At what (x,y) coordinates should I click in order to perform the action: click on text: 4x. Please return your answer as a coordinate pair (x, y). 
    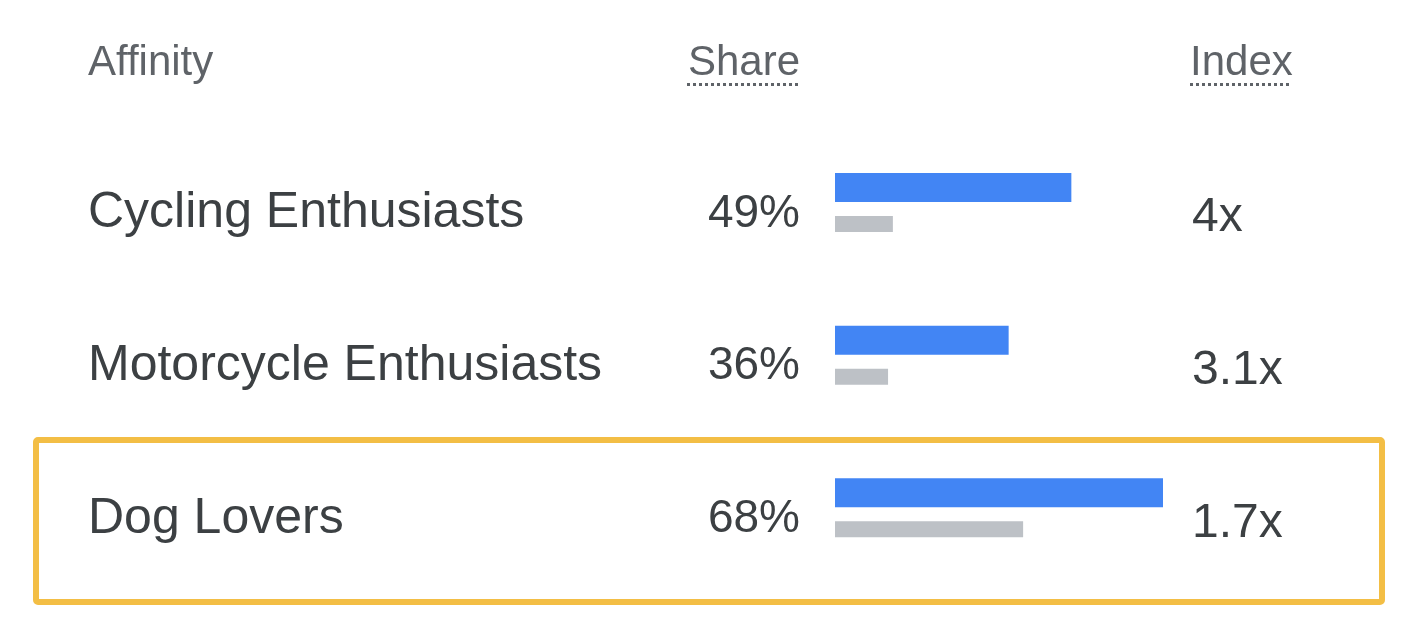
    Looking at the image, I should click on (1217, 214).